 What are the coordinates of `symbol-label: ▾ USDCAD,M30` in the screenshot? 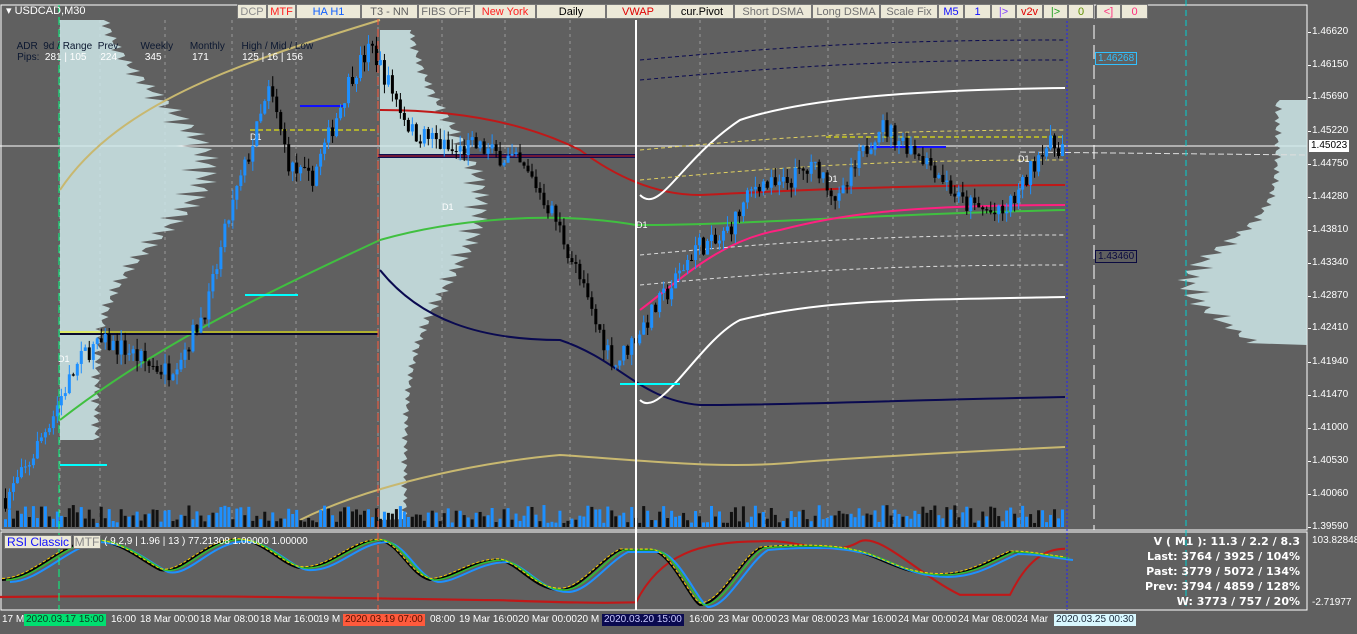 It's located at (46, 11).